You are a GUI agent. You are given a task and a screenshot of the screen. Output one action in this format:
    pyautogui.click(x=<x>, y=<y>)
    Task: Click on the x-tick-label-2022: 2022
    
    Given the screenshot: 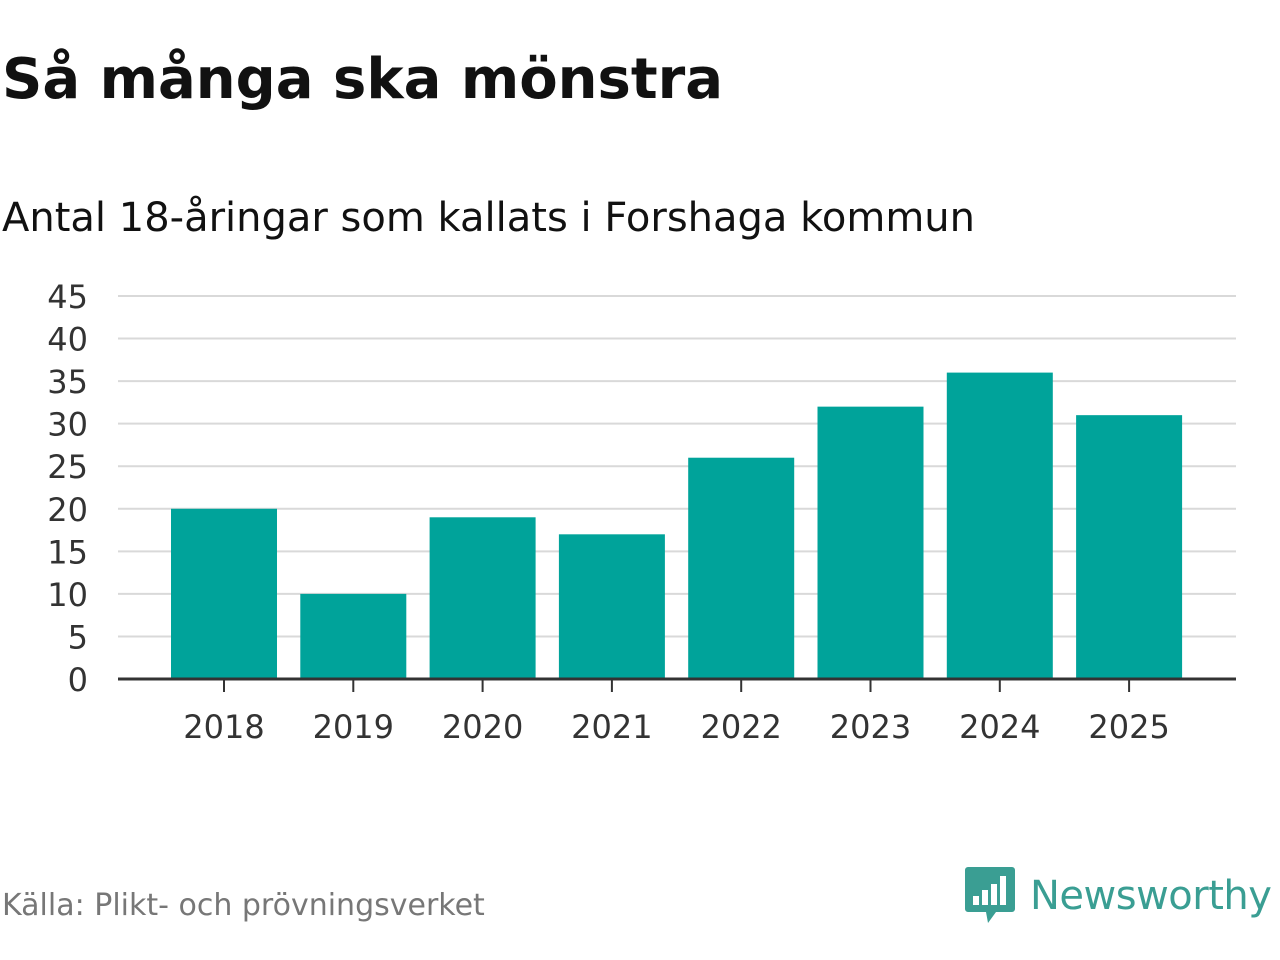 What is the action you would take?
    pyautogui.click(x=740, y=727)
    